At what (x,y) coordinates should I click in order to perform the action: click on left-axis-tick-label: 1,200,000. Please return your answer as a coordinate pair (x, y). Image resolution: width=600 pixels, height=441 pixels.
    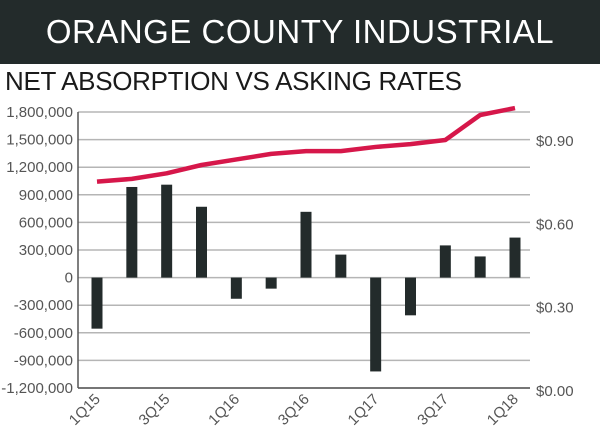
    Looking at the image, I should click on (39, 167).